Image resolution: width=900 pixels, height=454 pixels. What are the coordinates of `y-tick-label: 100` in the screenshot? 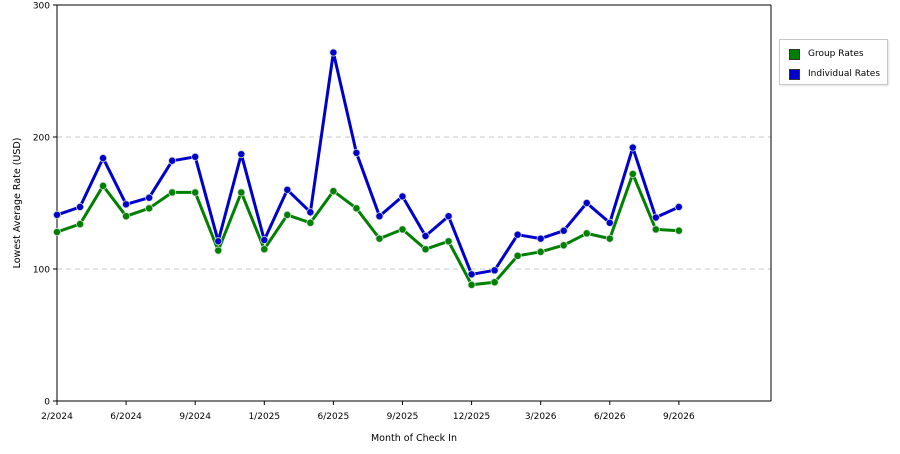 It's located at (41, 271).